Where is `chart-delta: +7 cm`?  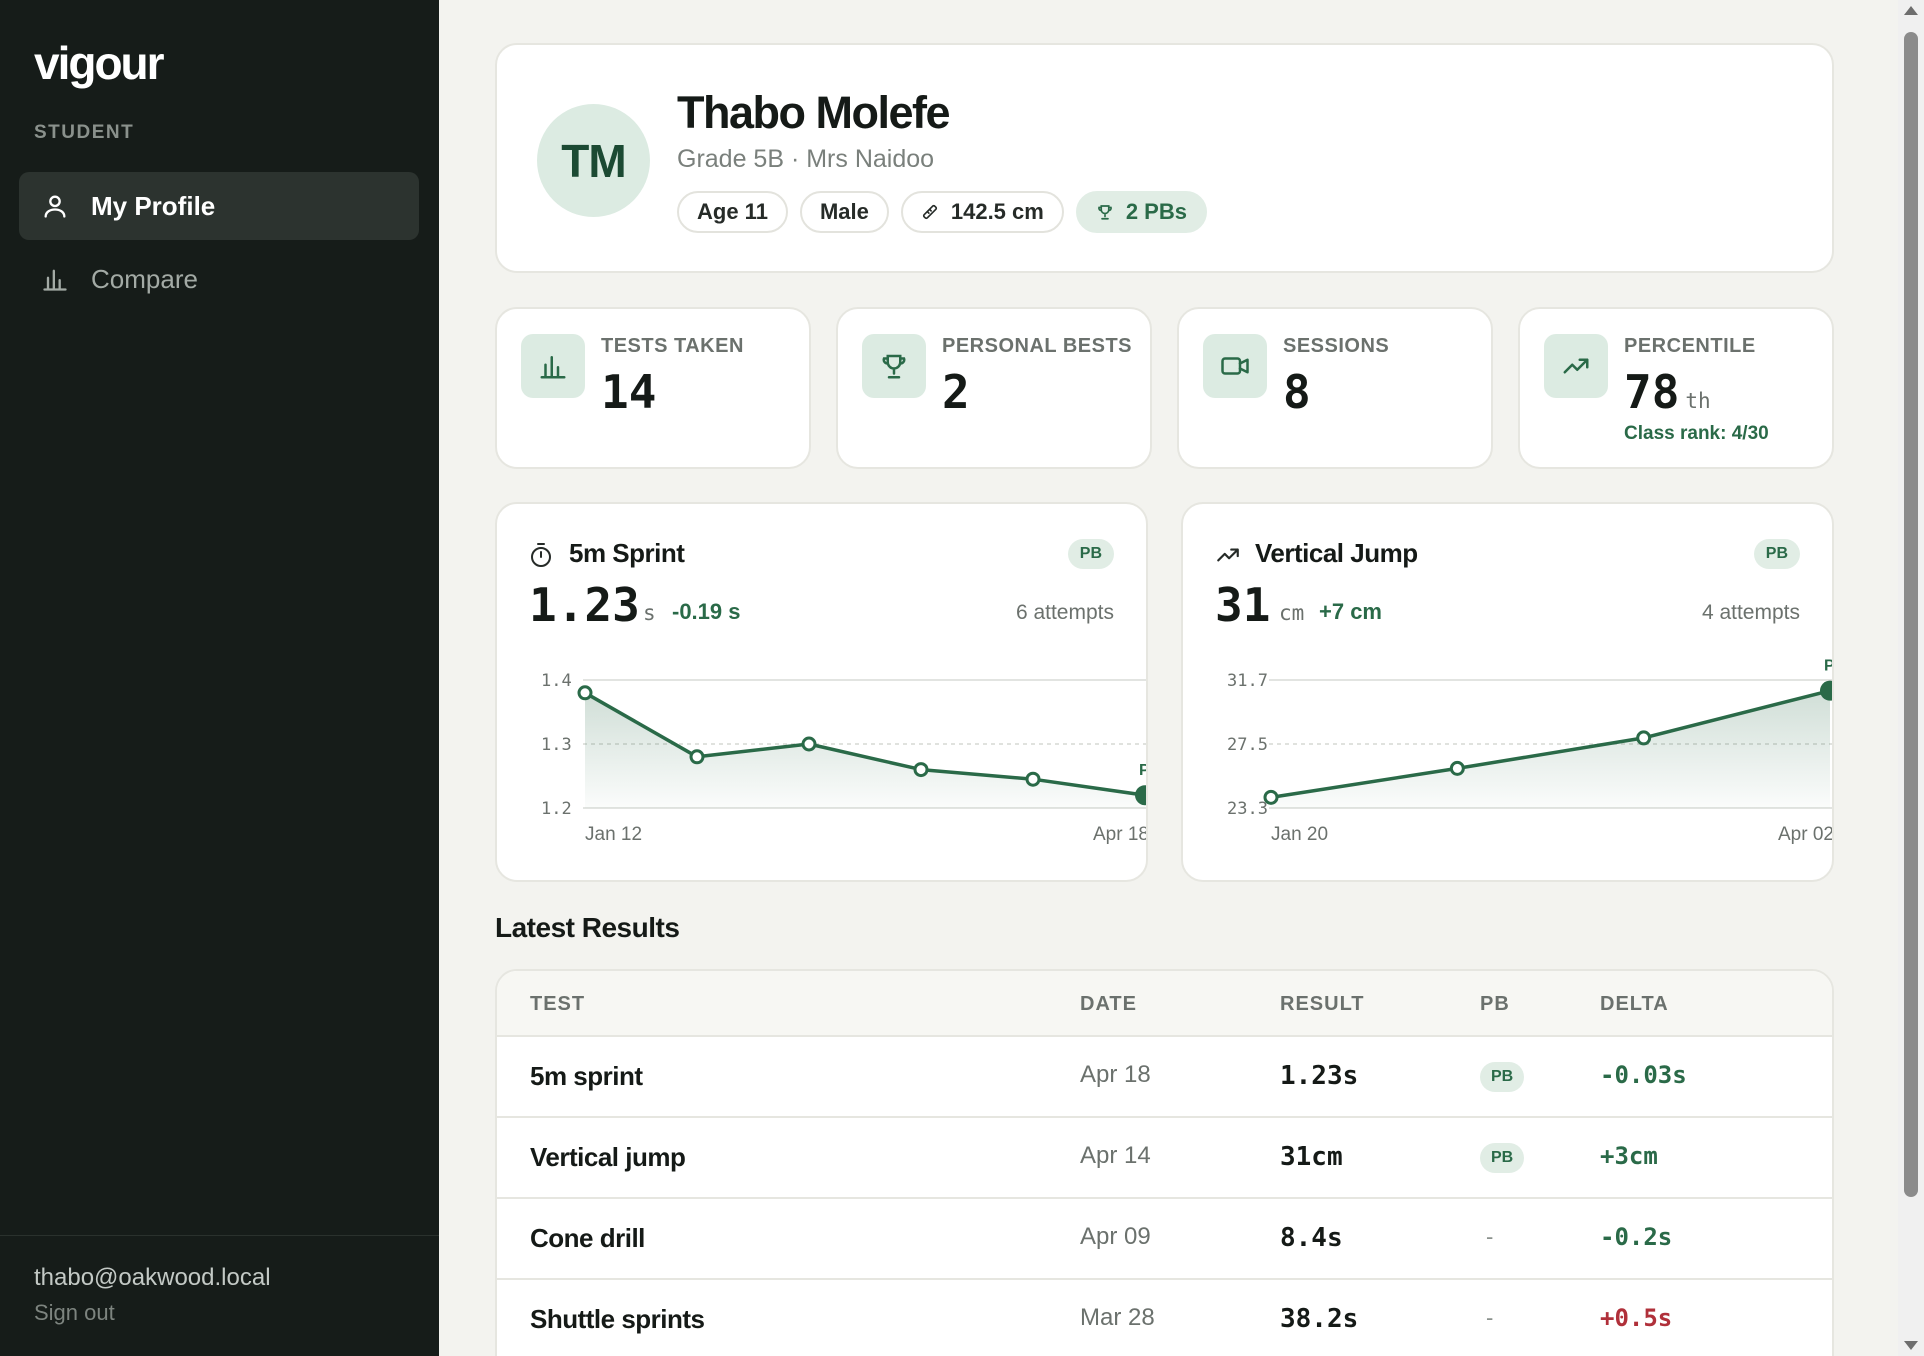
chart-delta: +7 cm is located at coordinates (1350, 611).